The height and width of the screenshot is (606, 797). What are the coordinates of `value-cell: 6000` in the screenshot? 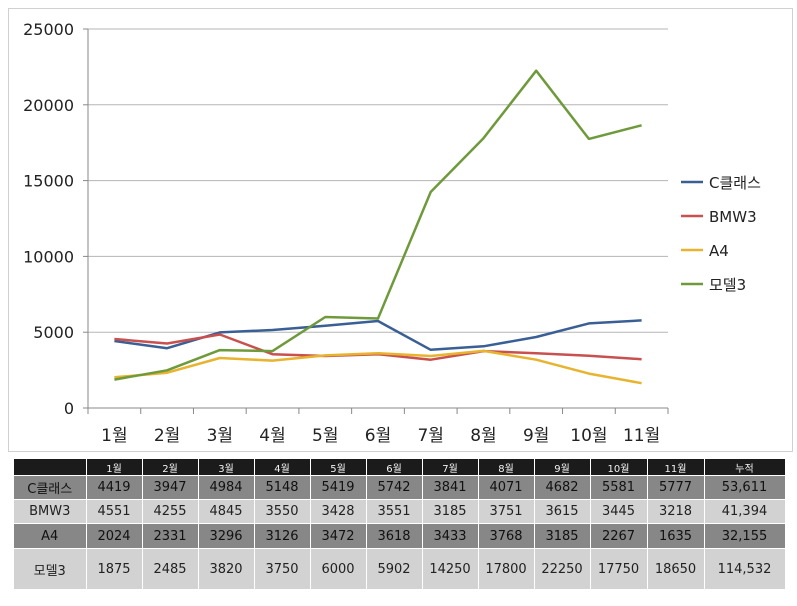 It's located at (338, 568).